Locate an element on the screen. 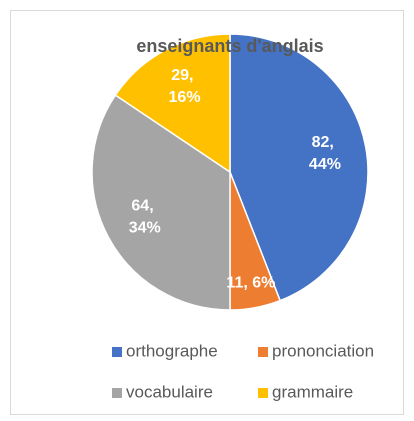 The width and height of the screenshot is (414, 421). data-label: 82, 44% is located at coordinates (325, 153).